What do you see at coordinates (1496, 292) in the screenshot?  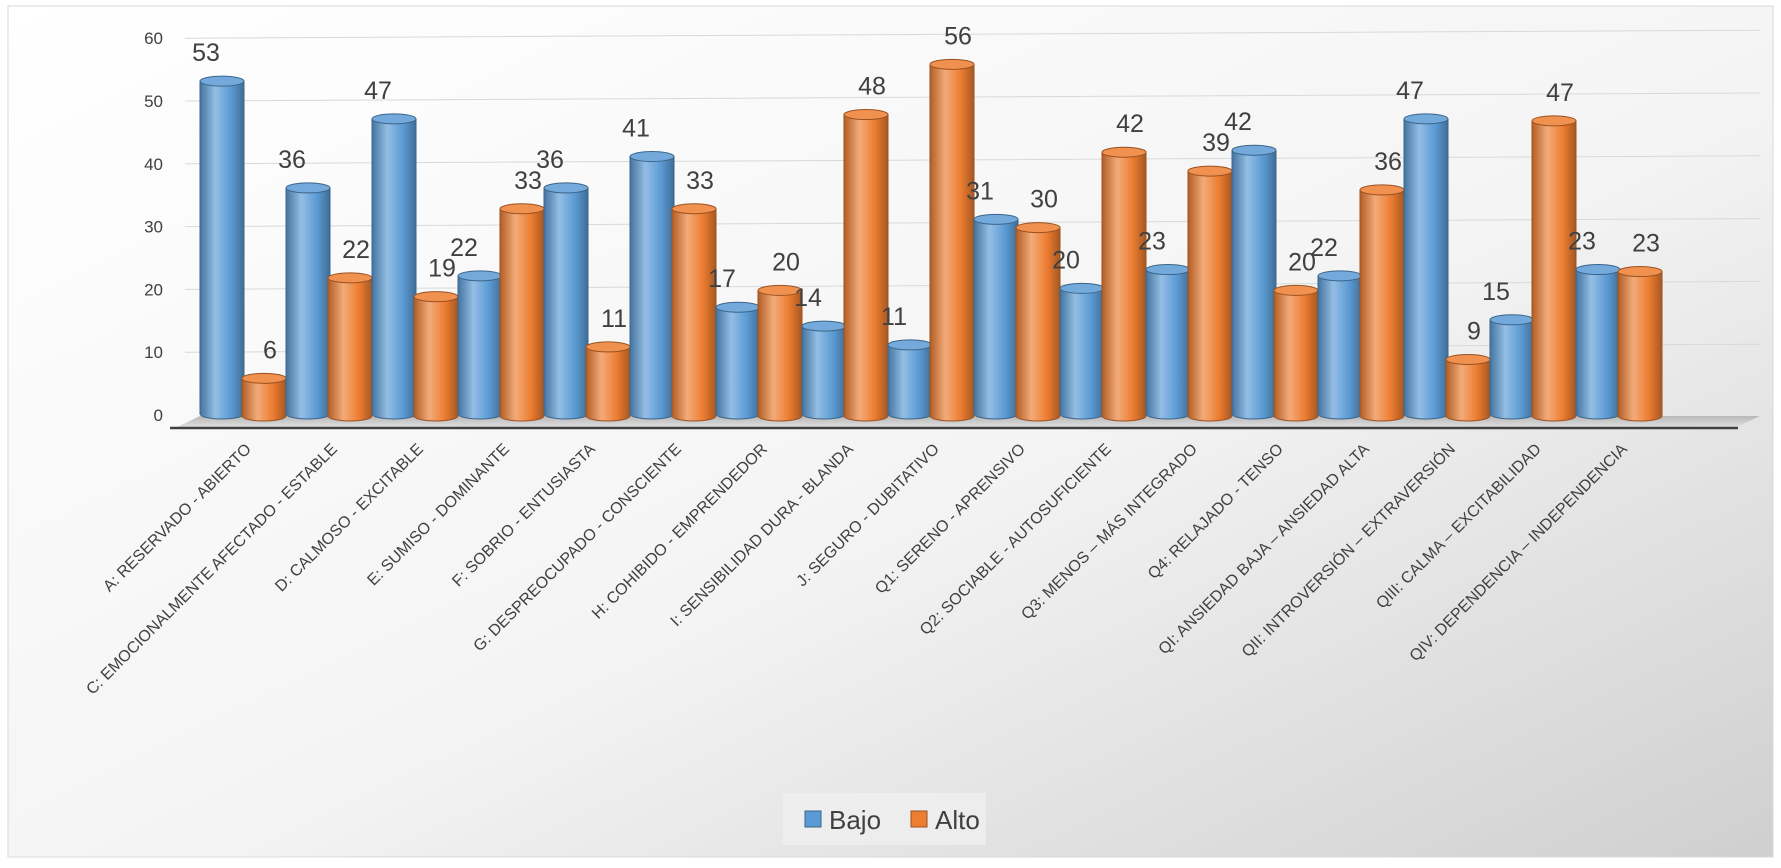 I see `data-label-bajo: 15` at bounding box center [1496, 292].